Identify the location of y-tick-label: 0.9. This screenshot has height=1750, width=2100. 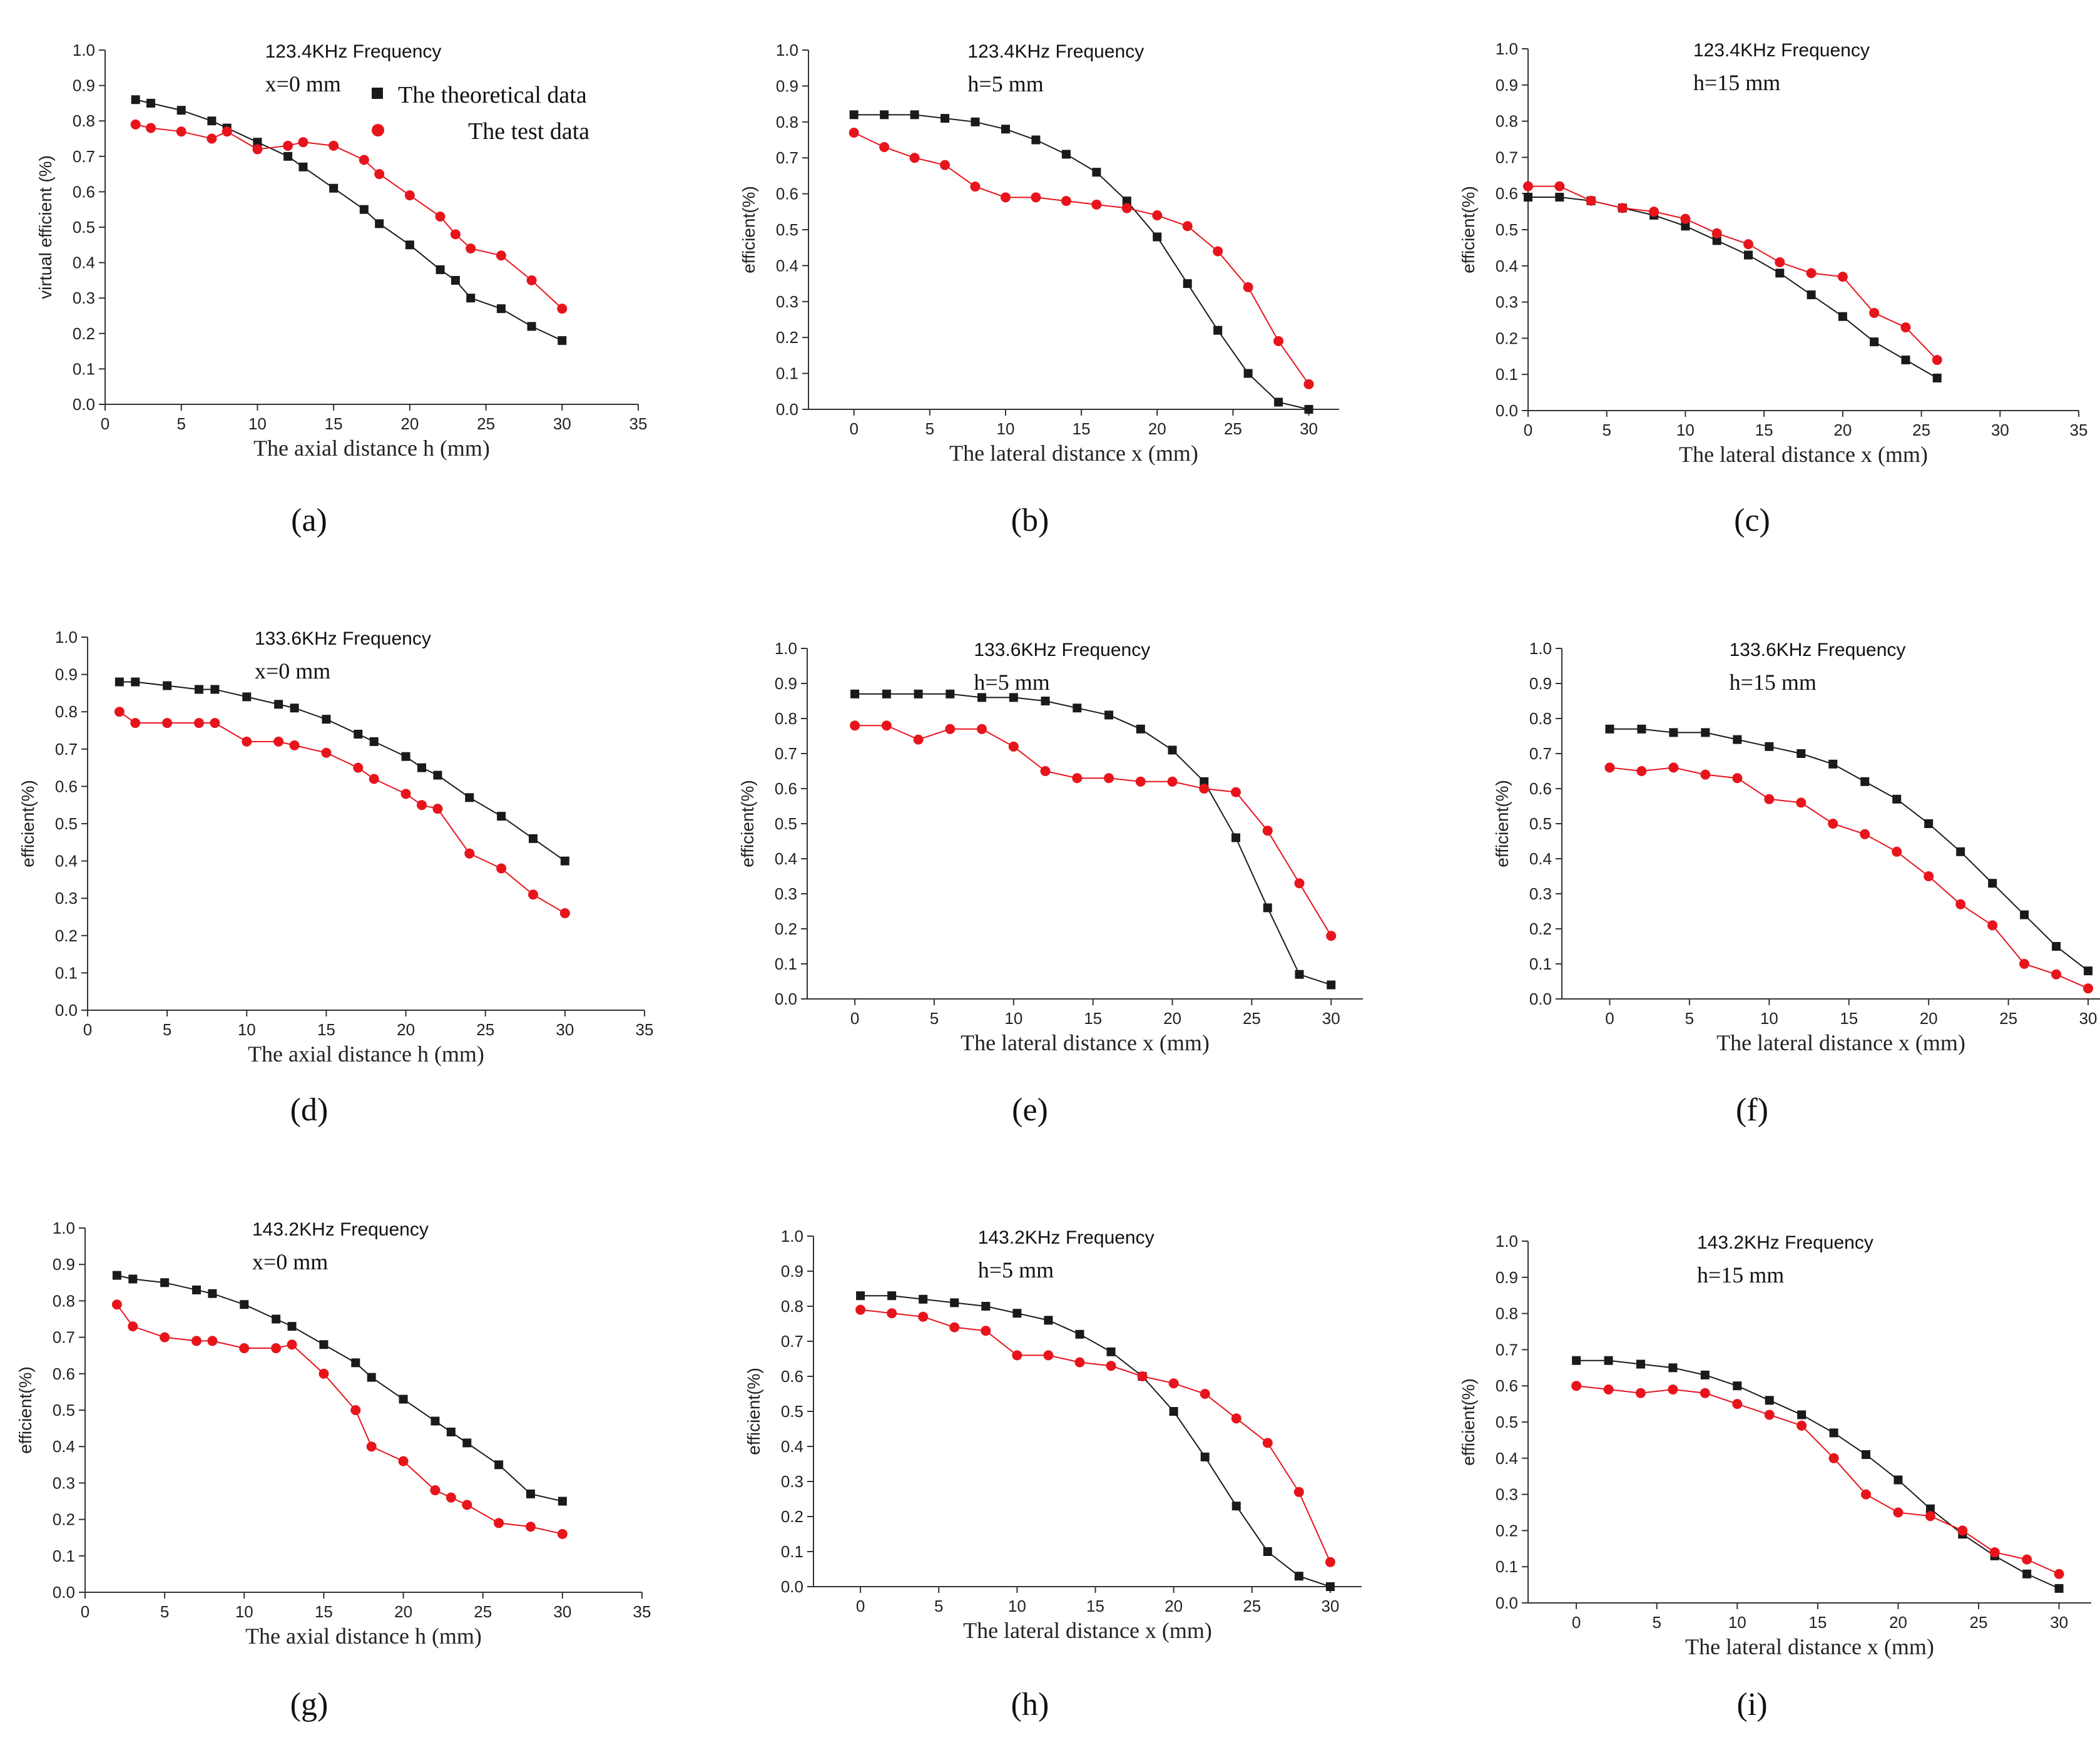
(1507, 85).